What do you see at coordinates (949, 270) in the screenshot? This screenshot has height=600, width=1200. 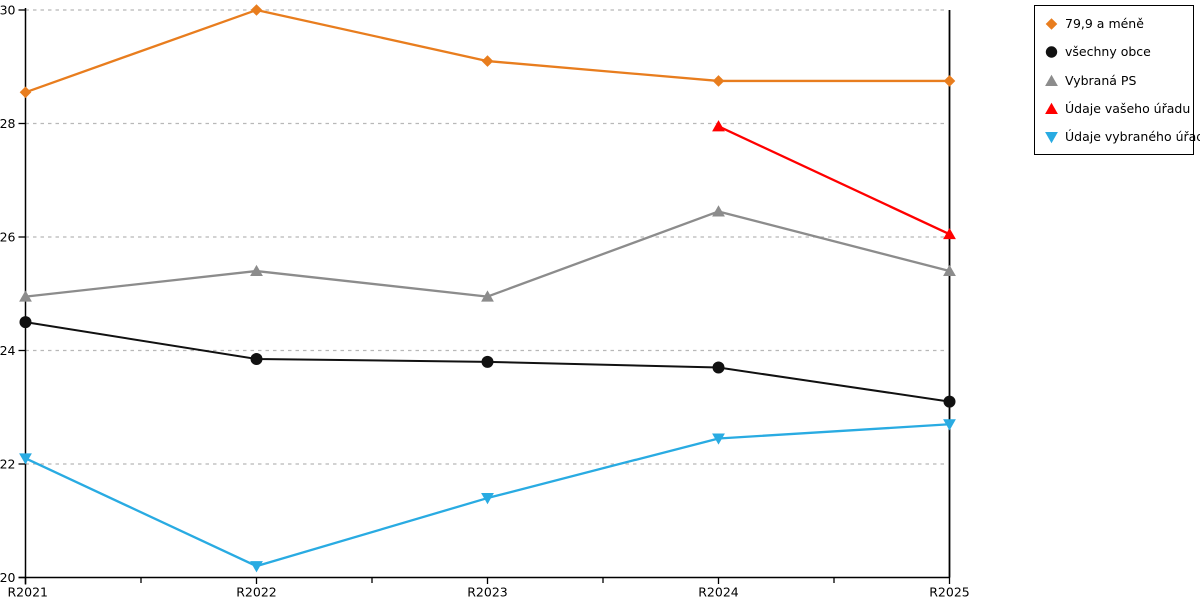 I see `data-point-2-R2025` at bounding box center [949, 270].